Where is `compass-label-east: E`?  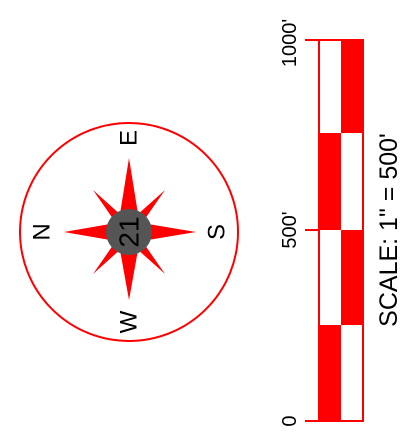 compass-label-east: E is located at coordinates (129, 138).